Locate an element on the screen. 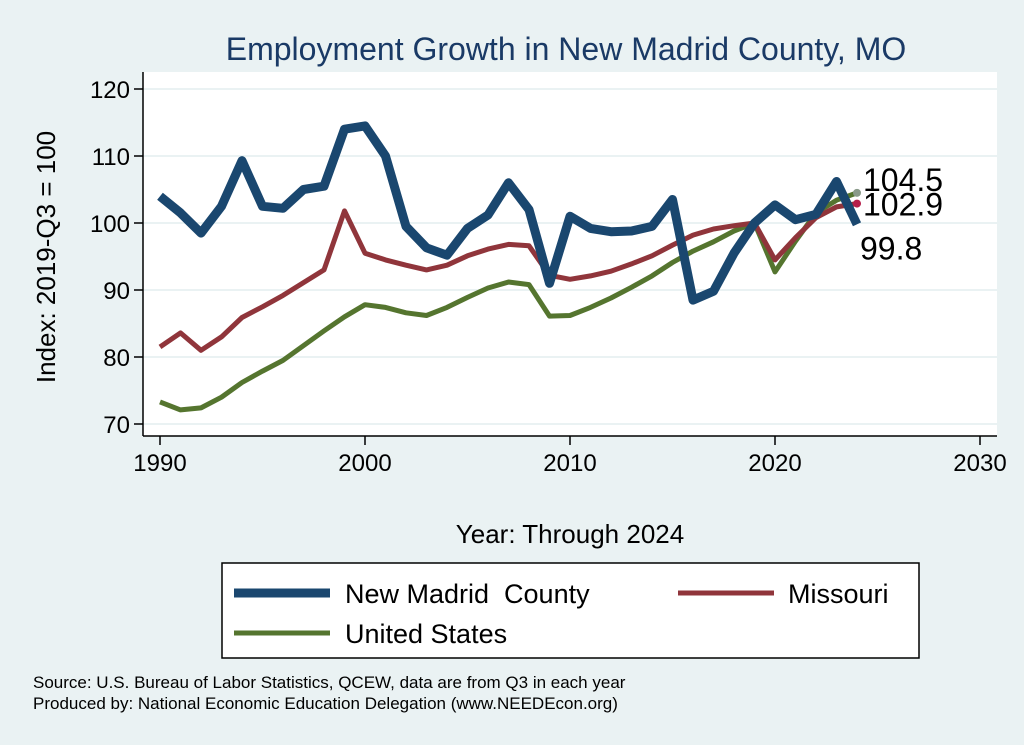 This screenshot has height=745, width=1024. y-axis-title: Index: 2019-Q3 = 100 is located at coordinates (46, 257).